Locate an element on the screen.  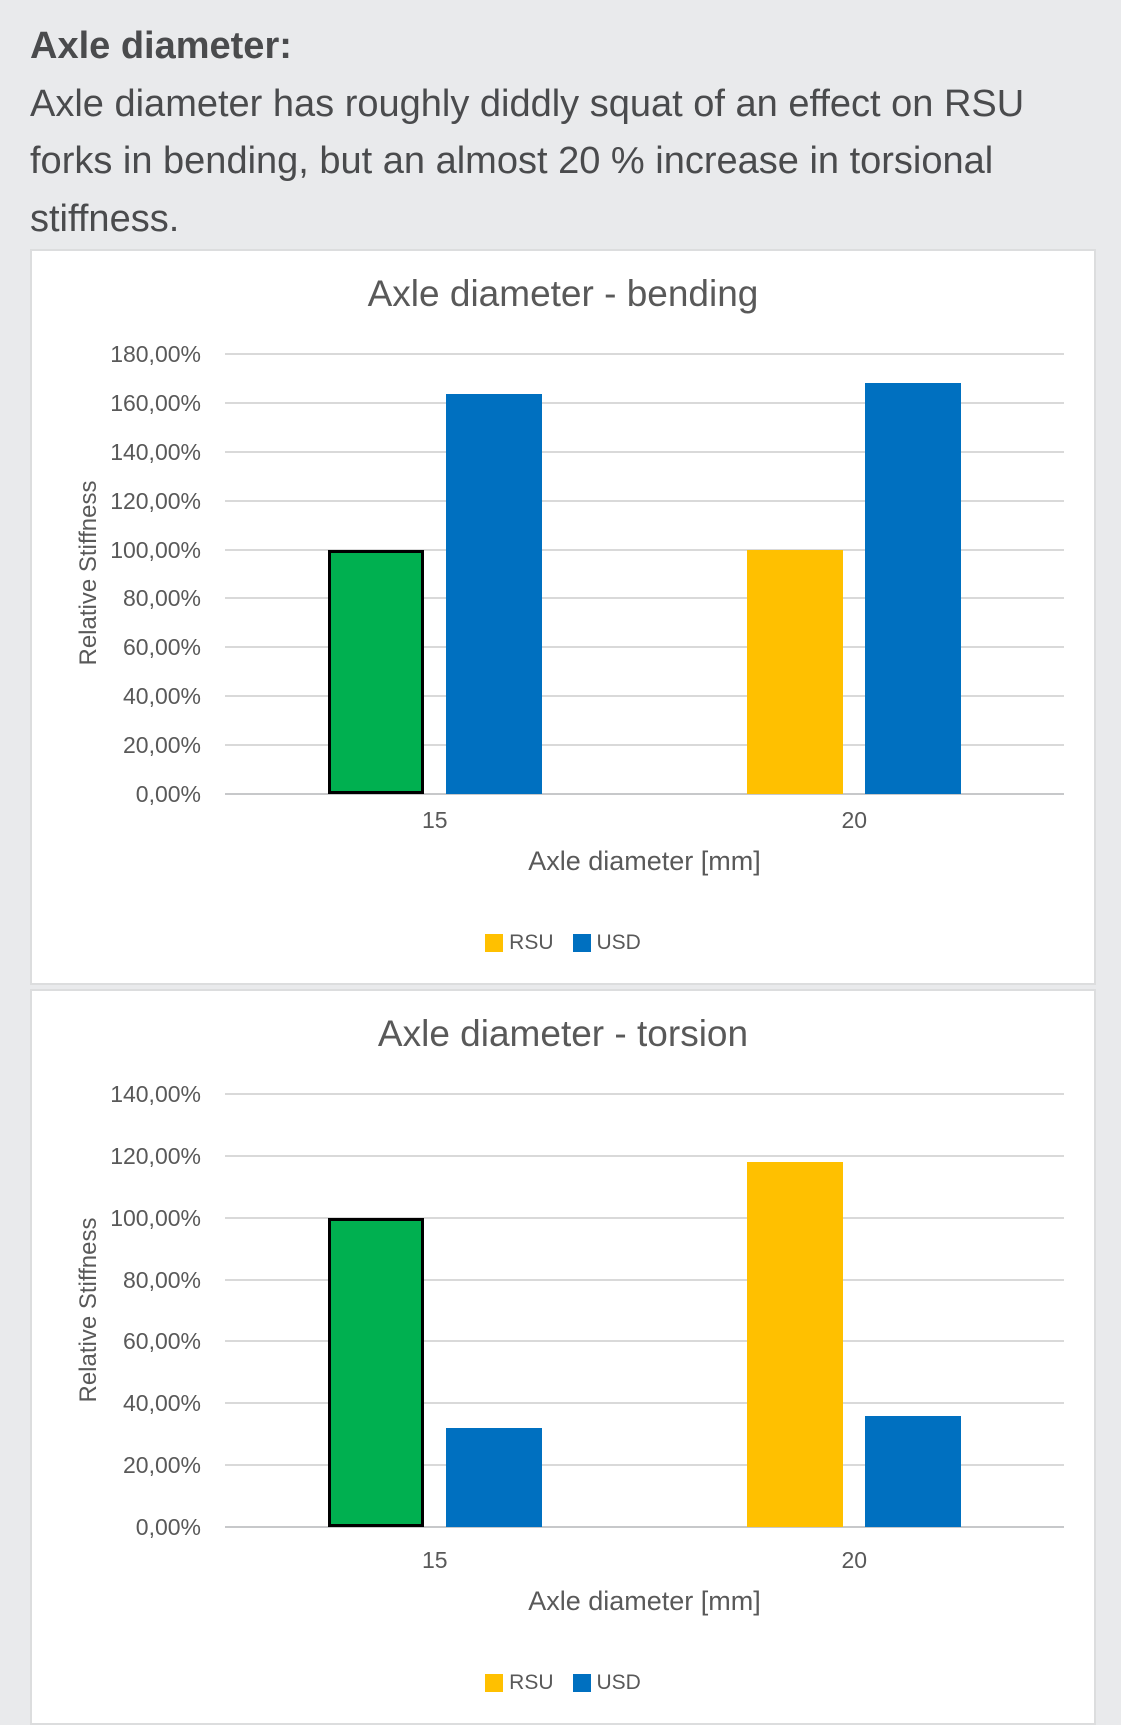
y-axis-tick-label: 180,00% is located at coordinates (155, 354).